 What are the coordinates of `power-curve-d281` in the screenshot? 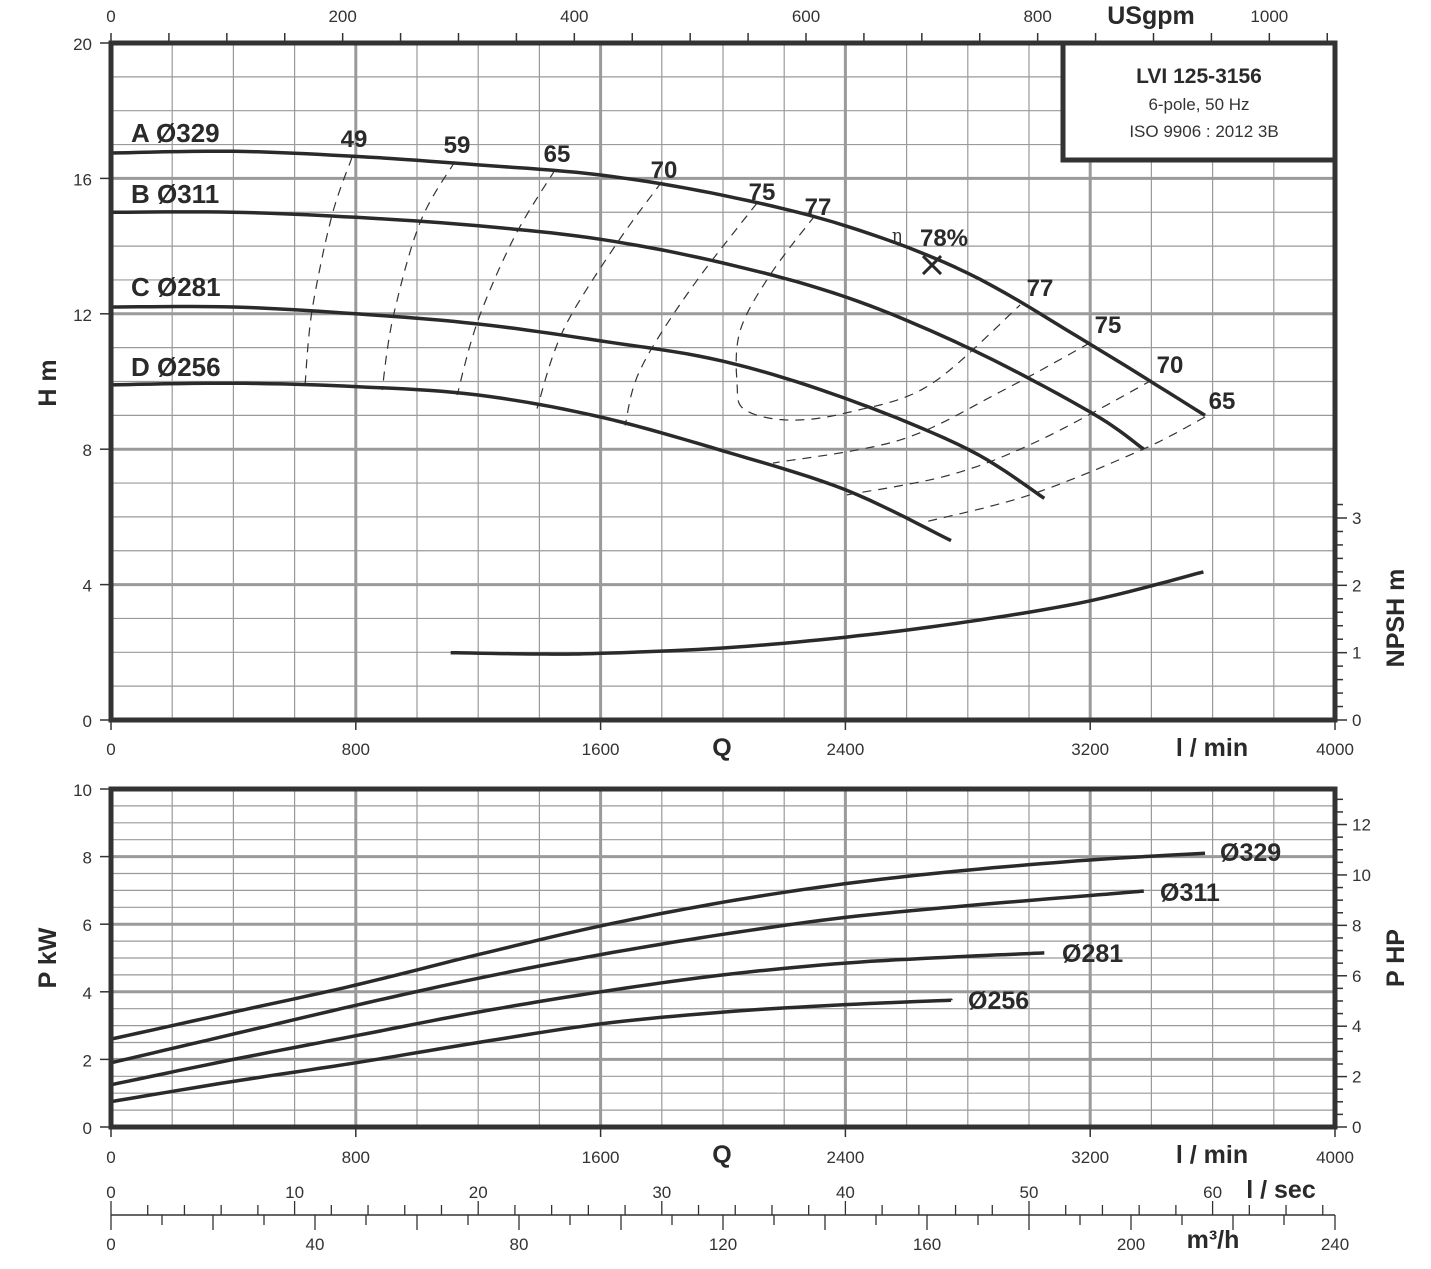 It's located at (577, 1019).